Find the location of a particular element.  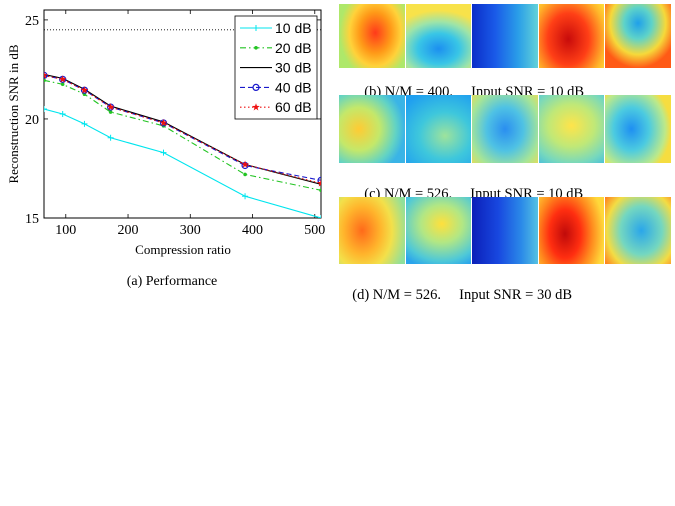

y-axis-label: Reconstruction SNR in dB is located at coordinates (13, 113).